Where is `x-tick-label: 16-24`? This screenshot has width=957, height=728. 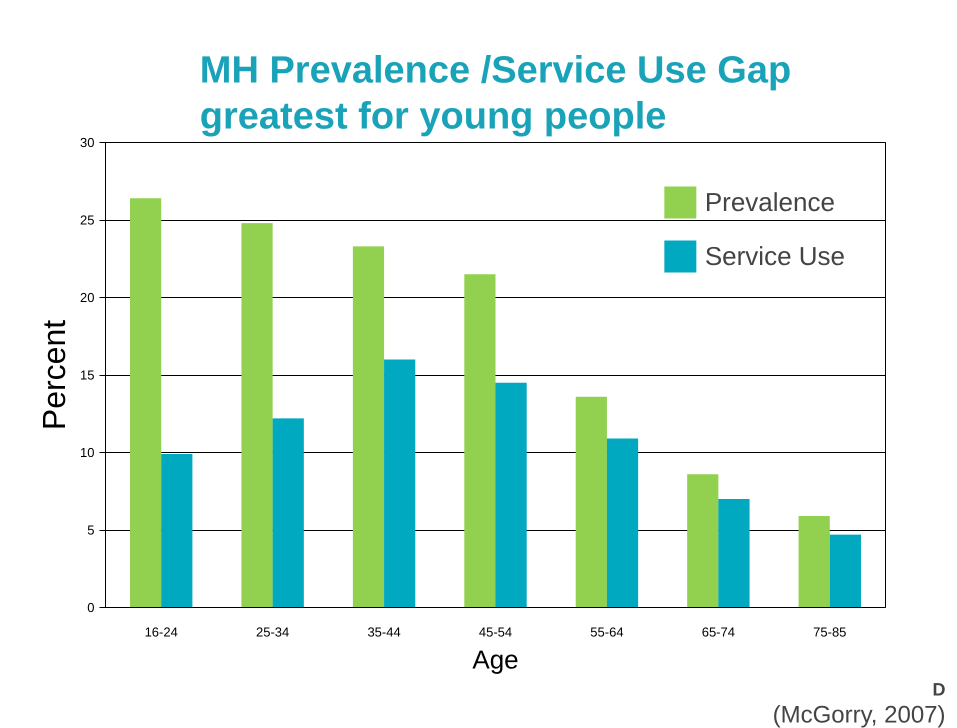
x-tick-label: 16-24 is located at coordinates (161, 632).